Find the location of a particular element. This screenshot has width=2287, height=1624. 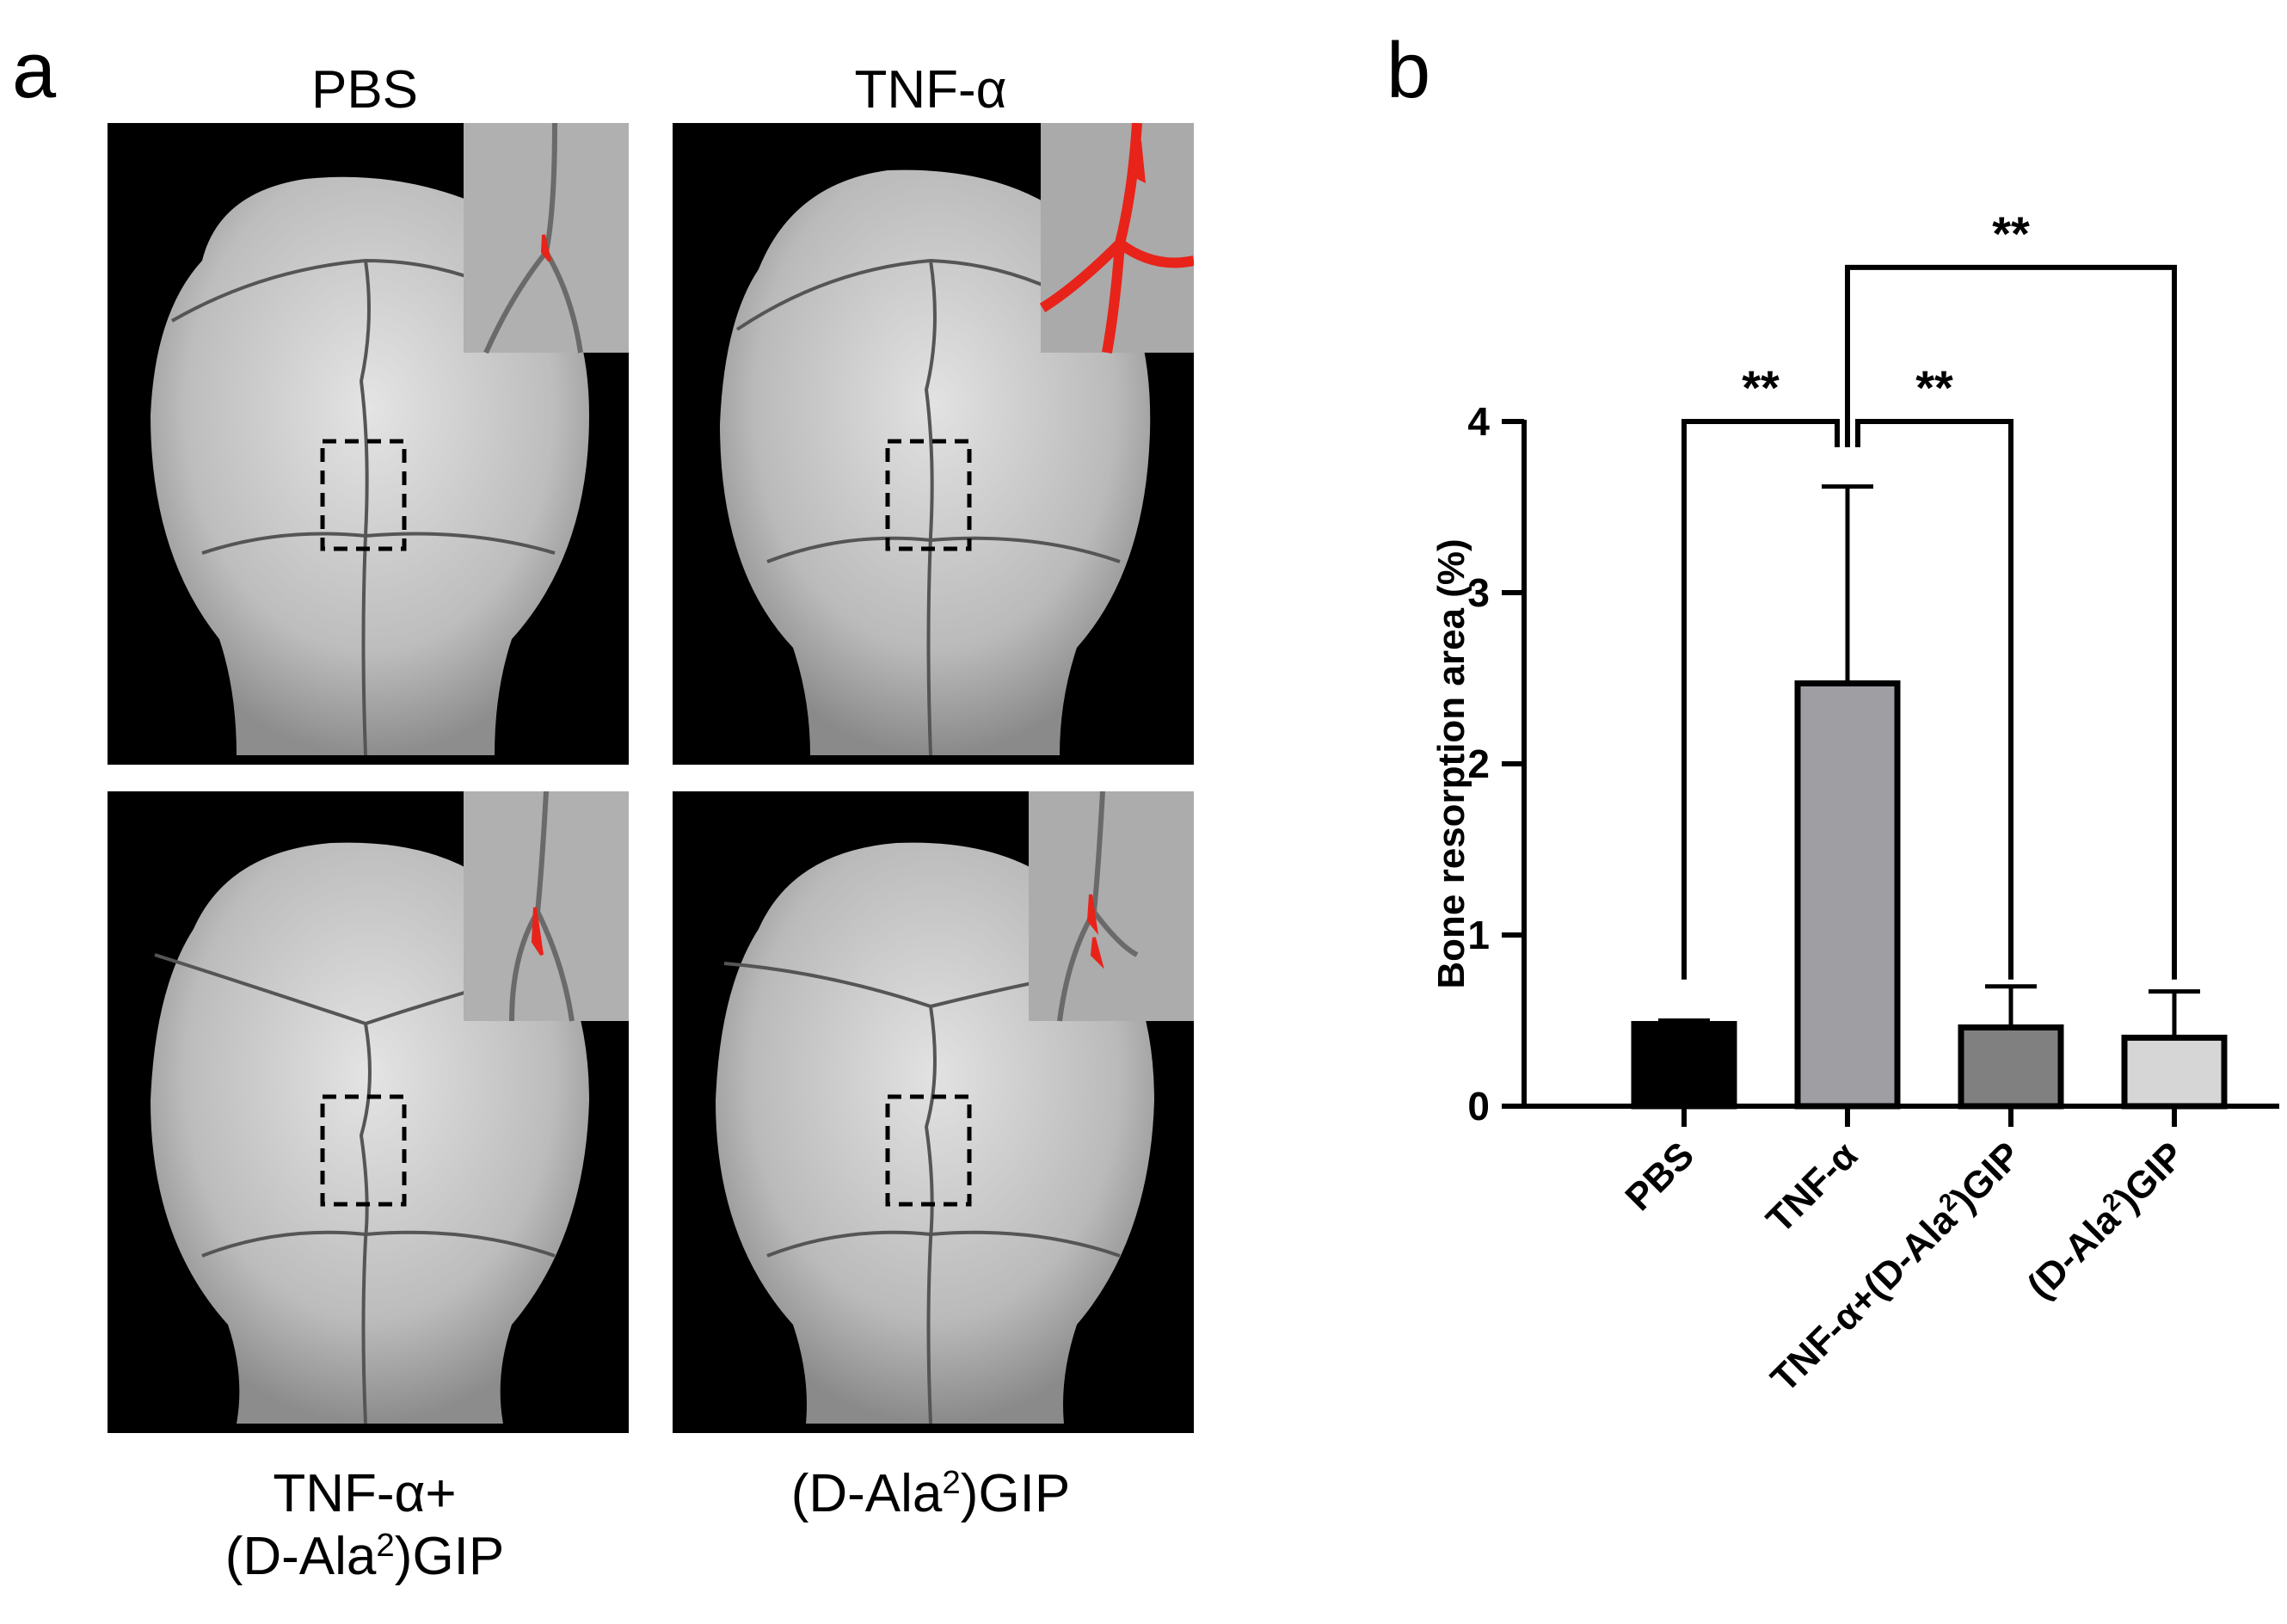

y-tick-label: 4 is located at coordinates (1479, 421).